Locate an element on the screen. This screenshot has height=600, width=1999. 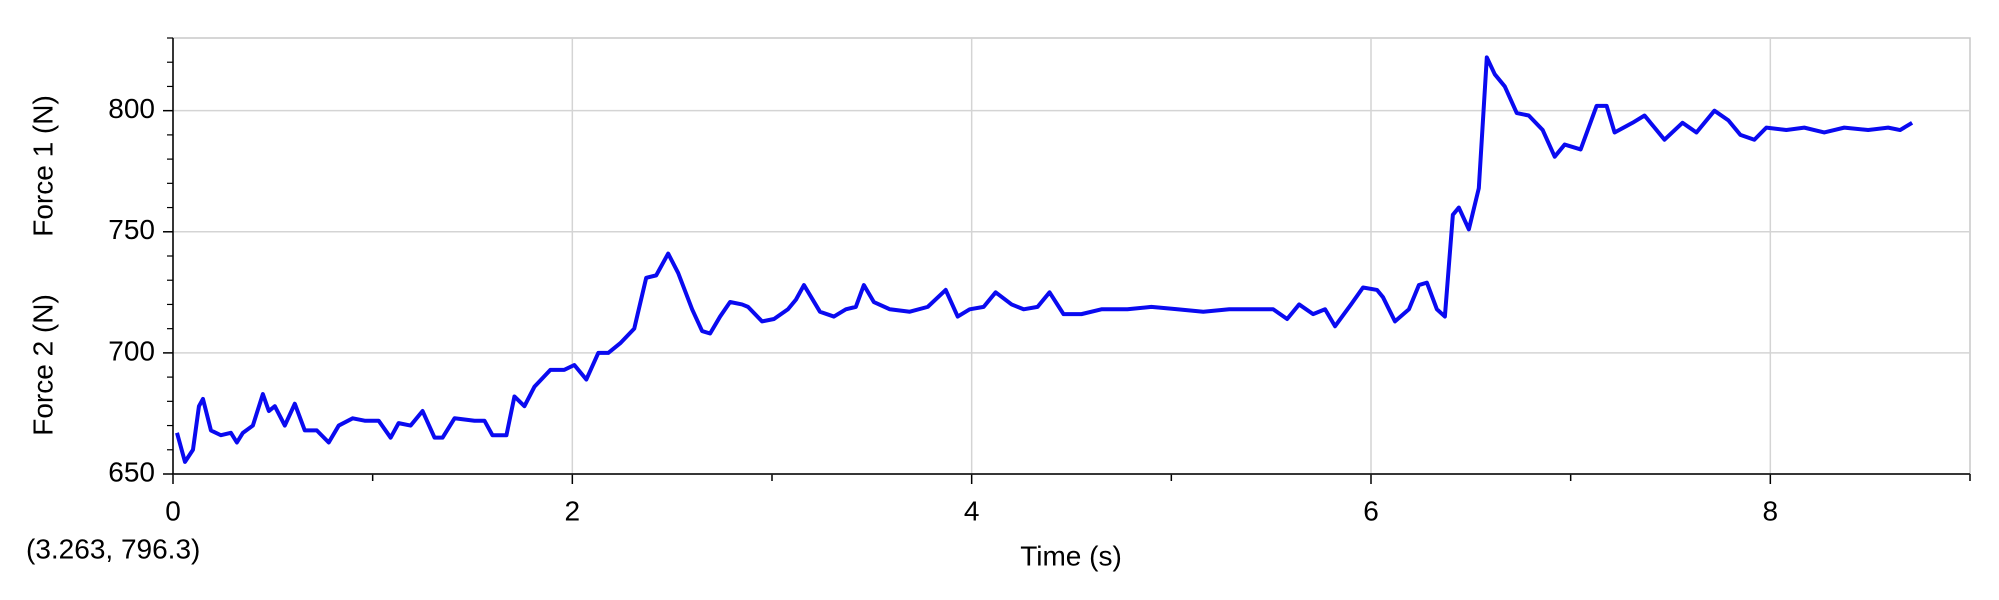
x-tick-label: 4 is located at coordinates (972, 510).